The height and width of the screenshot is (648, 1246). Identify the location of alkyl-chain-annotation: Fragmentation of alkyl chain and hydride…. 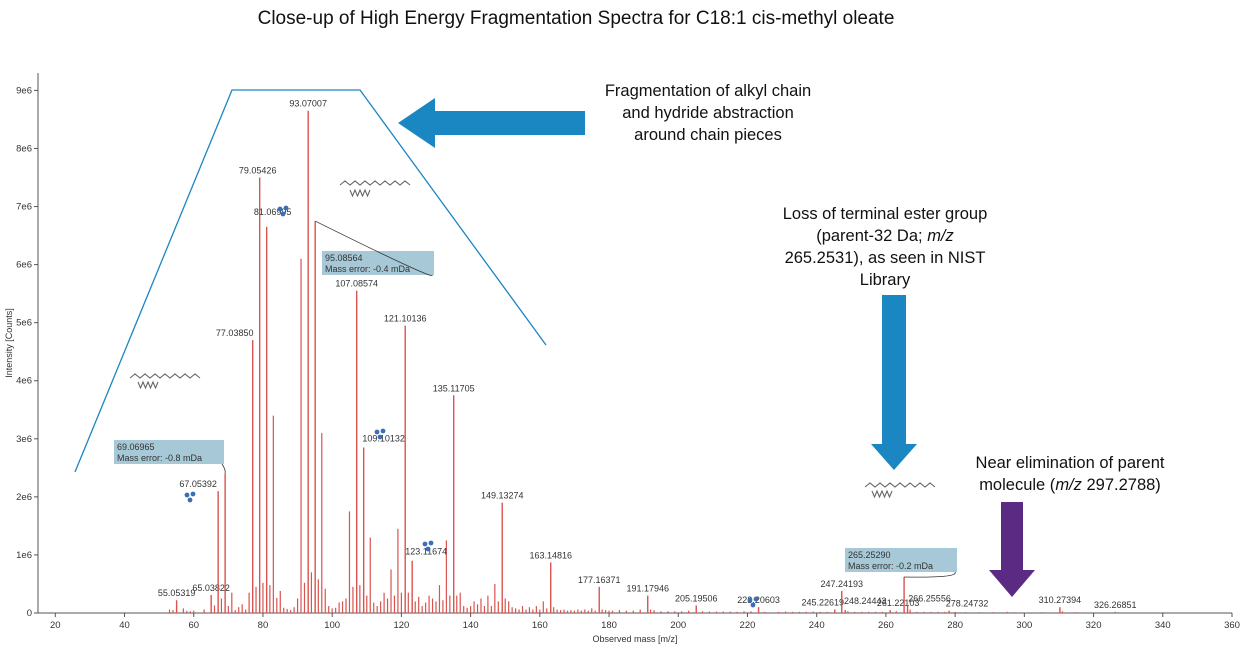
(708, 113).